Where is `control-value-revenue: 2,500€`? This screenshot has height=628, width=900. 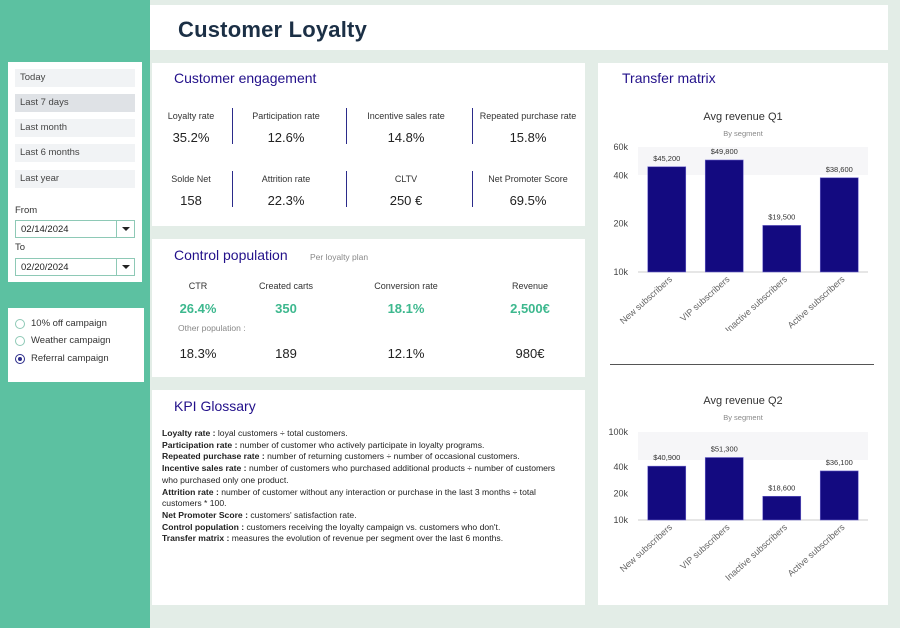
control-value-revenue: 2,500€ is located at coordinates (530, 308).